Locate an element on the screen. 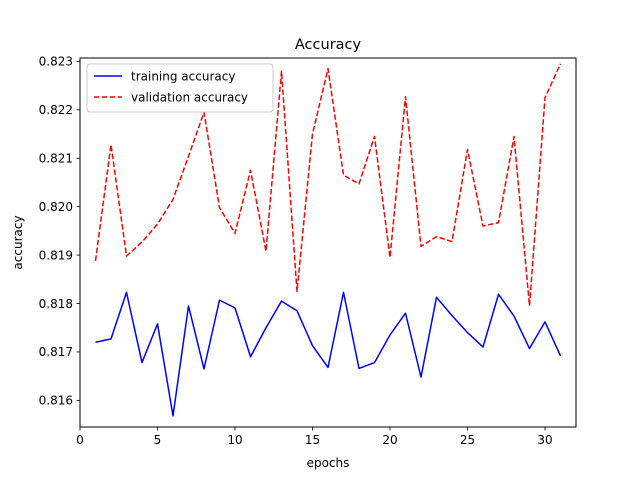  y-tick-label: 0.817 is located at coordinates (56, 352).